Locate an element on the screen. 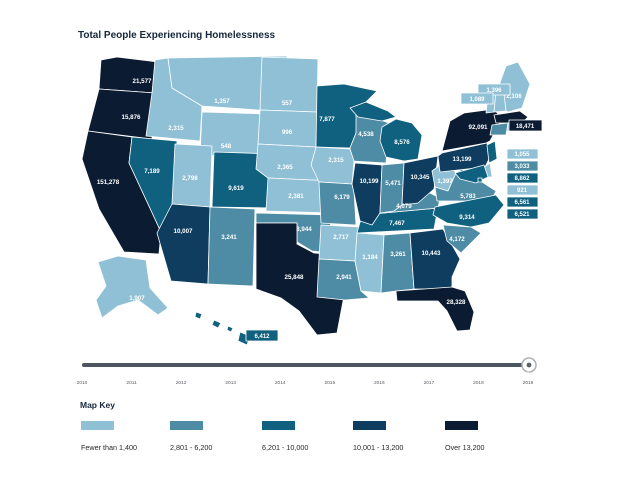  state-label-alabama: 3,261 is located at coordinates (398, 254).